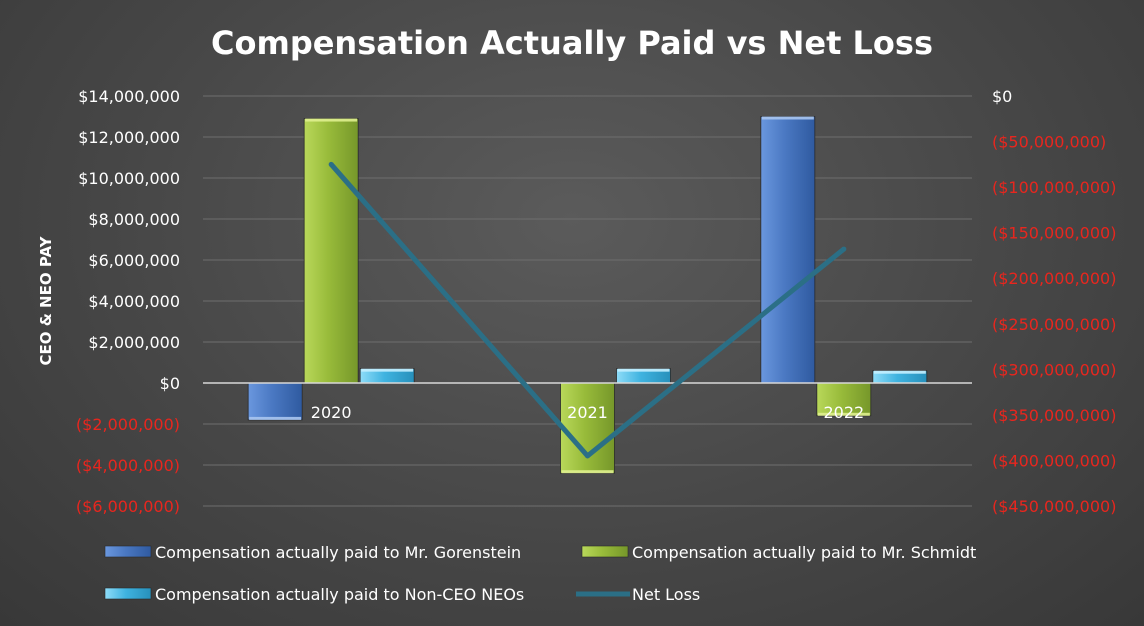 This screenshot has width=1144, height=626. I want to click on left-tick-label: $8,000,000, so click(134, 219).